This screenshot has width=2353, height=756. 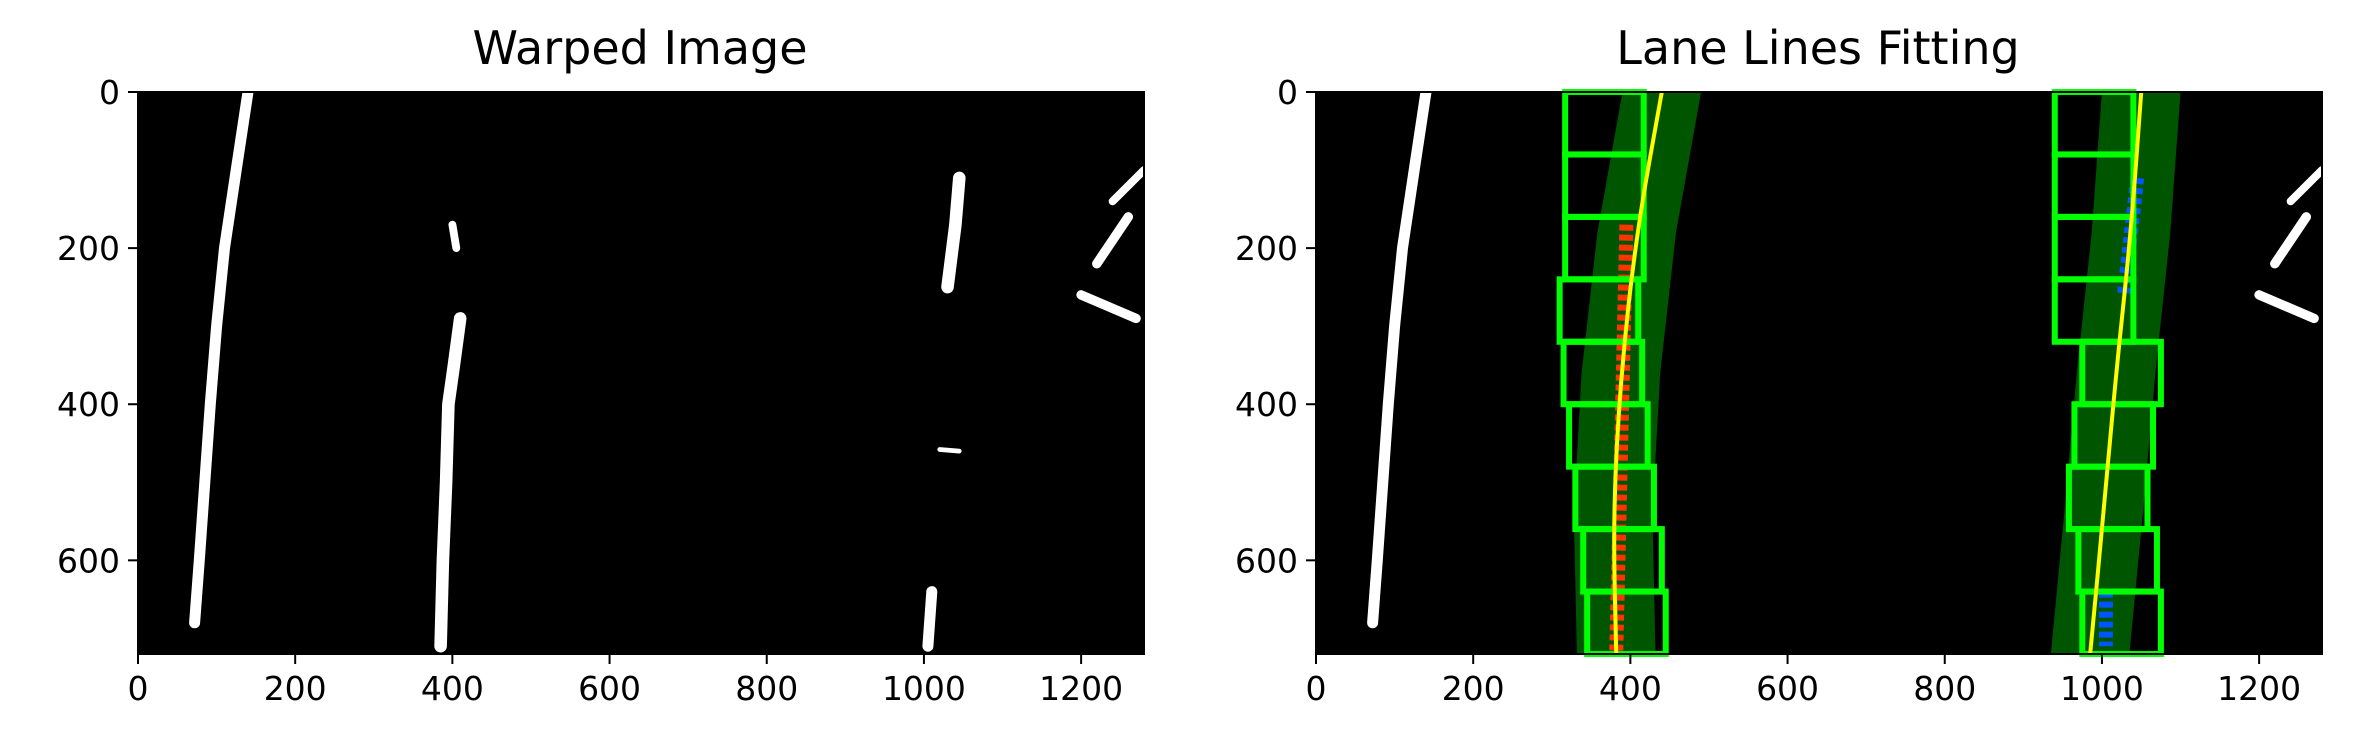 I want to click on warped-image-title: Warped Image, so click(x=639, y=48).